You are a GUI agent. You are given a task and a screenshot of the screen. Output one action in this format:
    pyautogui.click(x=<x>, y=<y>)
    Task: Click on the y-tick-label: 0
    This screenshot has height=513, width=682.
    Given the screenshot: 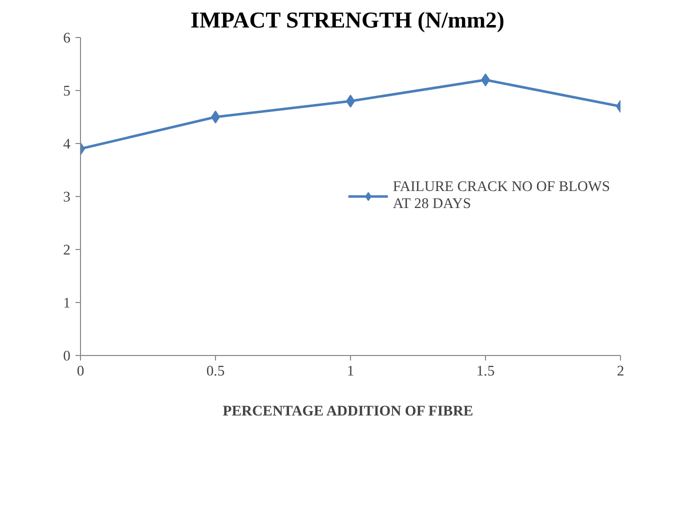 What is the action you would take?
    pyautogui.click(x=66, y=356)
    